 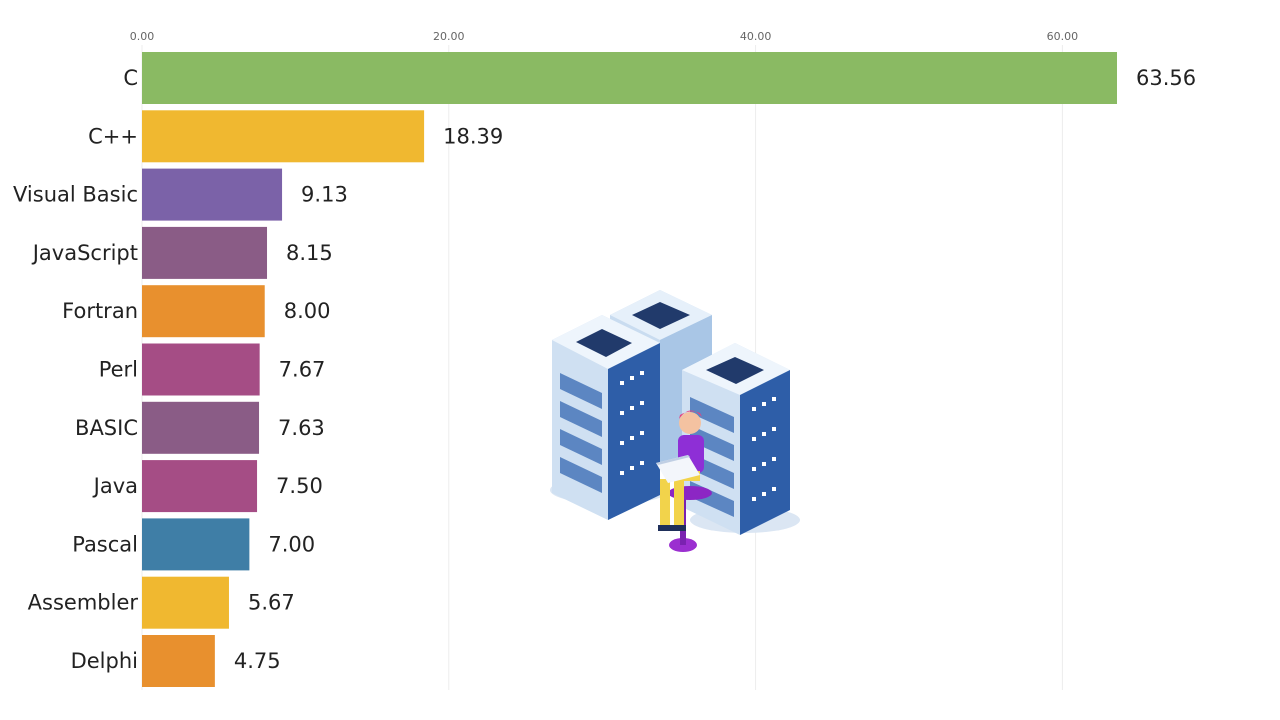 What do you see at coordinates (118, 370) in the screenshot?
I see `category-label: Perl` at bounding box center [118, 370].